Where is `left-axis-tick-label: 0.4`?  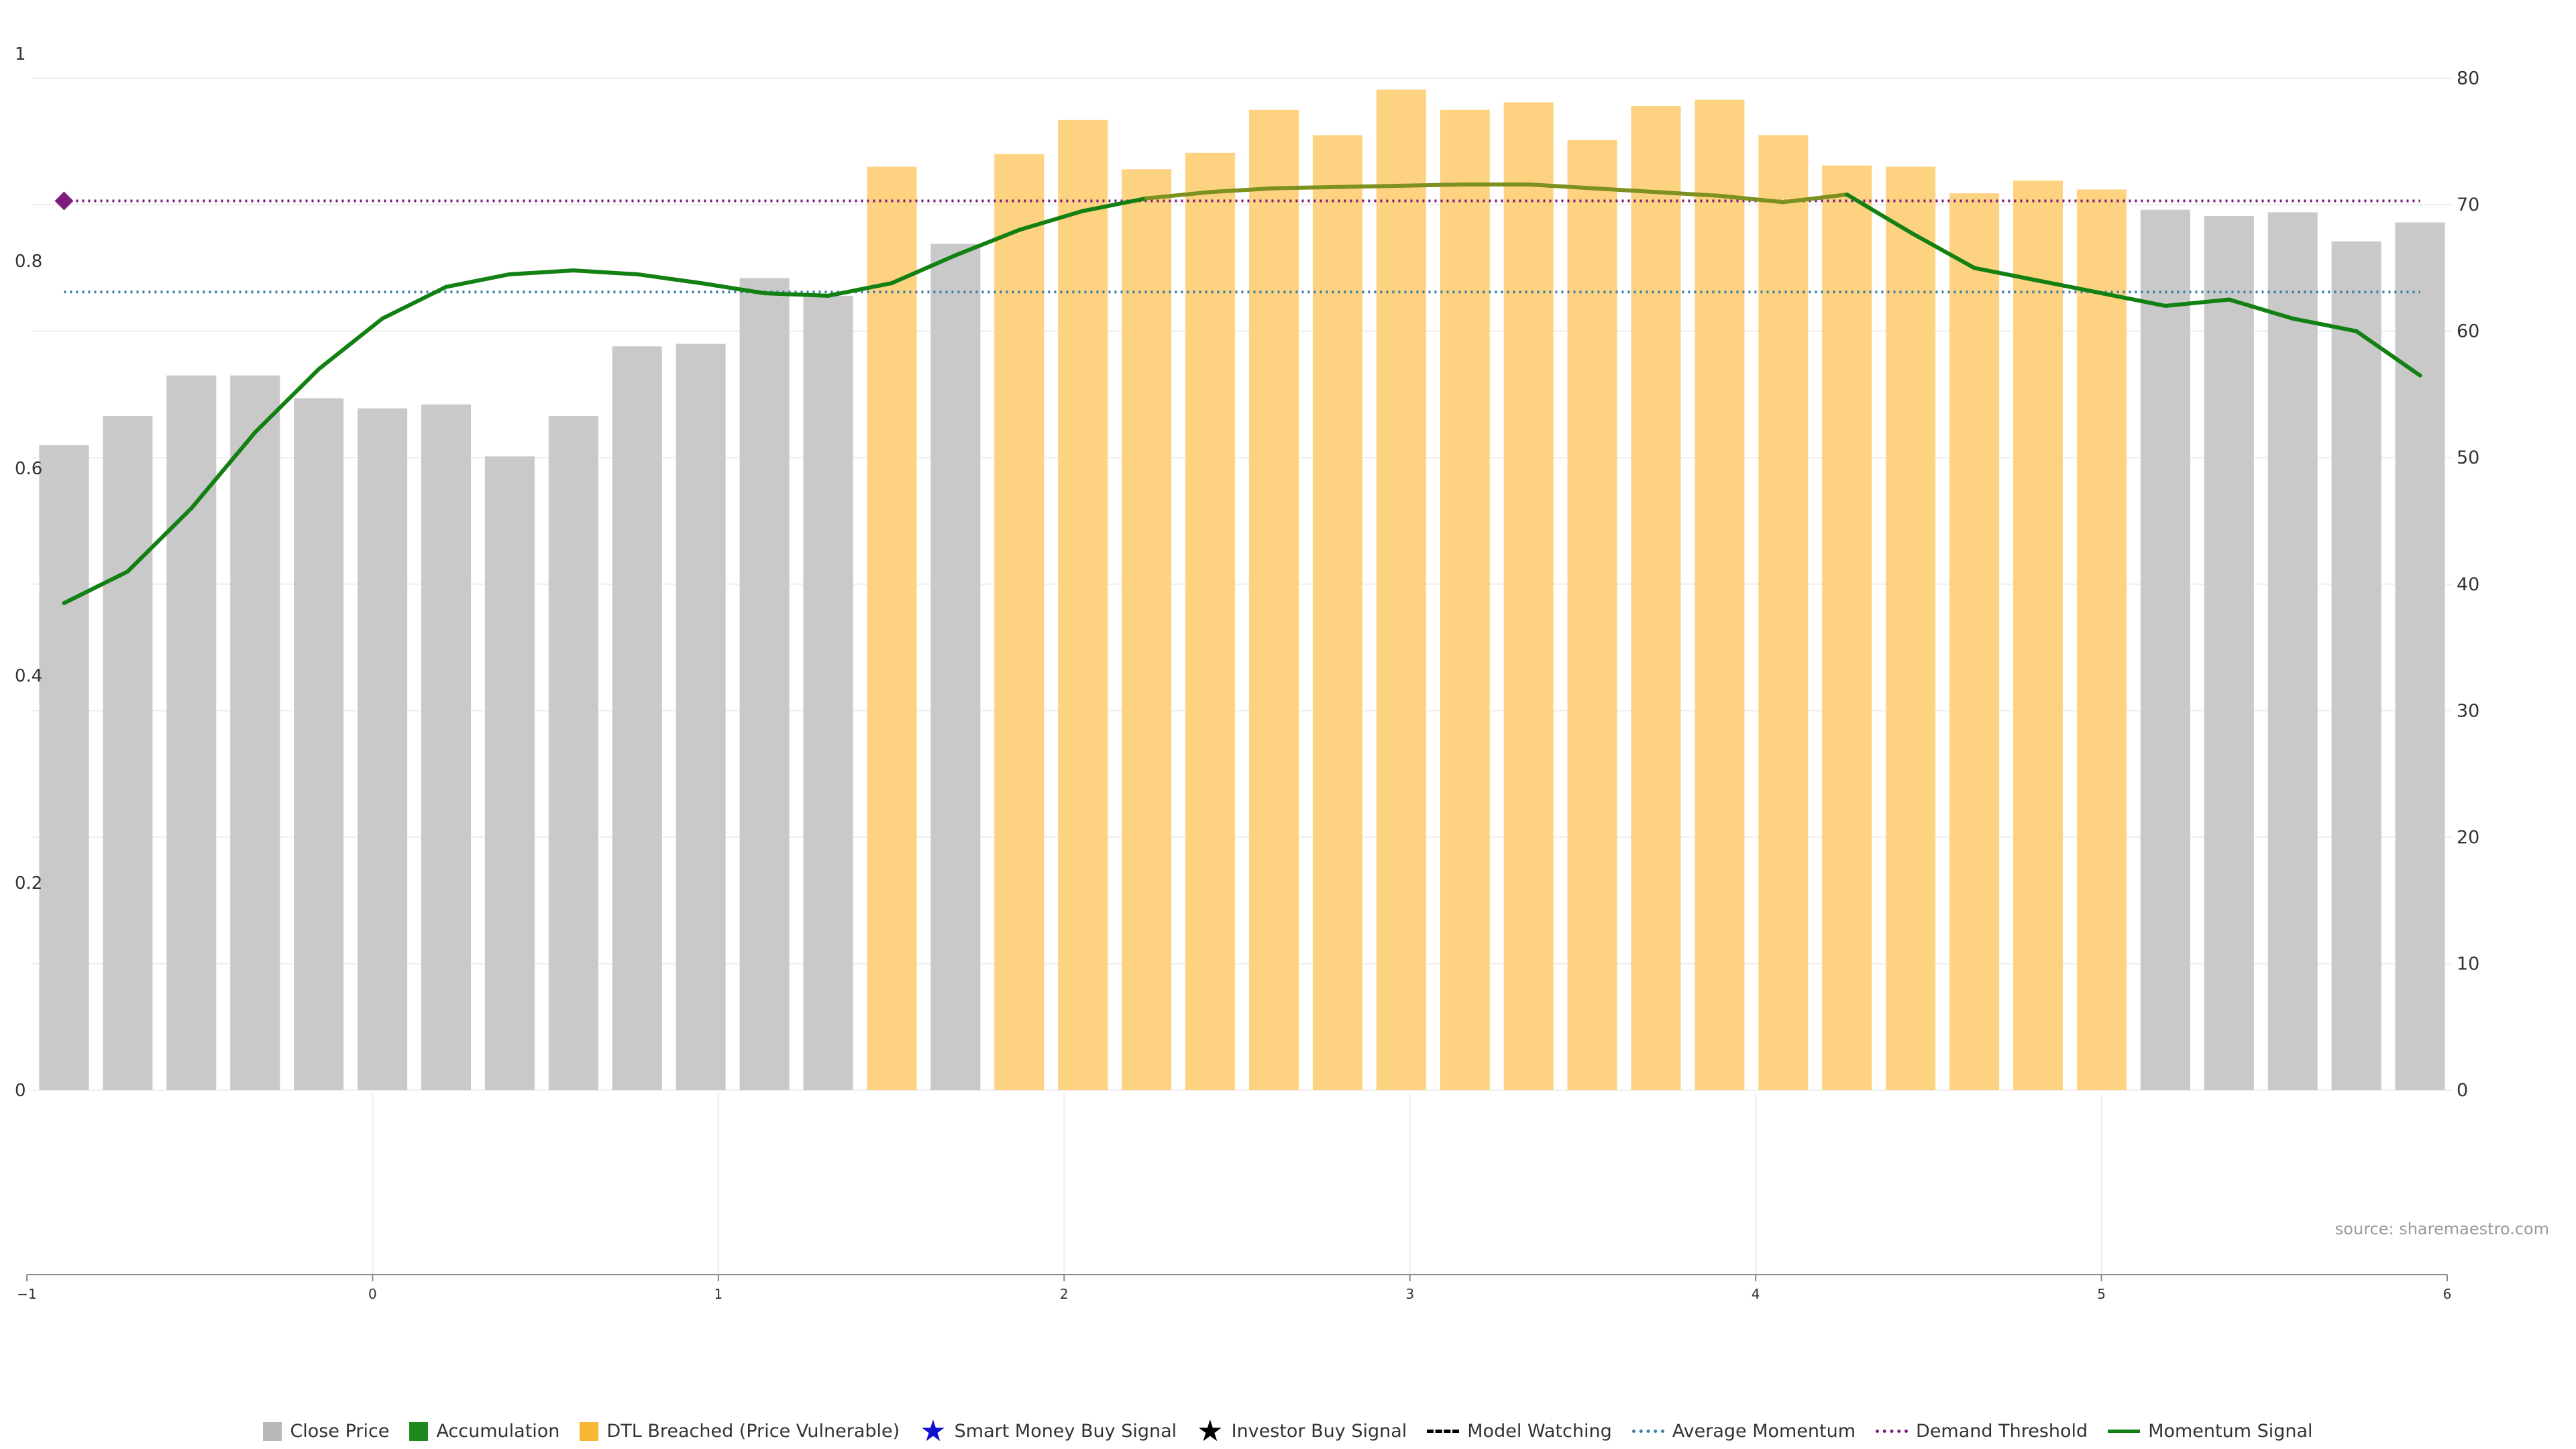 left-axis-tick-label: 0.4 is located at coordinates (28, 676).